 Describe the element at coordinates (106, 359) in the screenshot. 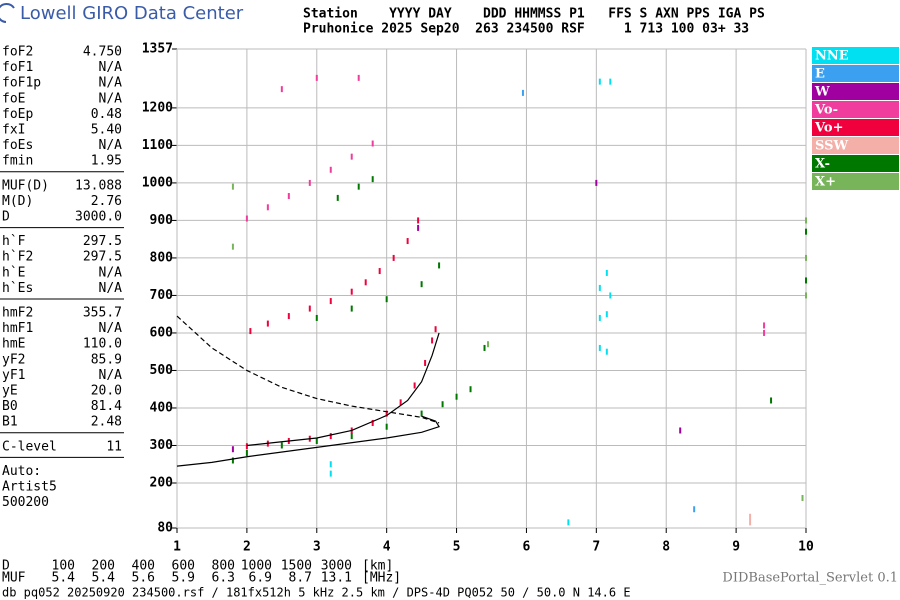

I see `param-value: 85.9` at that location.